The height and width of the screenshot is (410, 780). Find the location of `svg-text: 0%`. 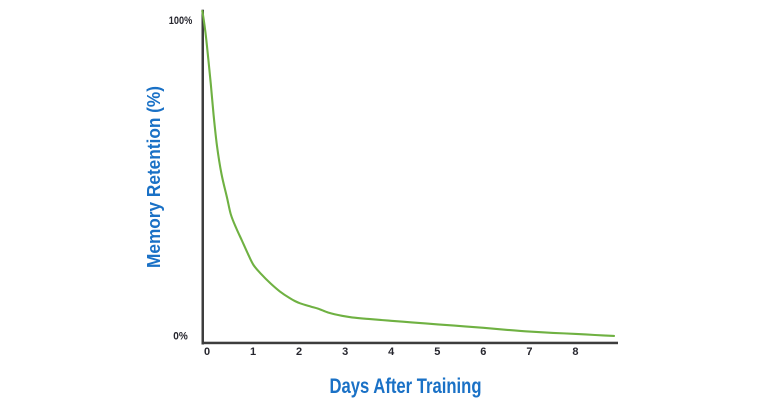

svg-text: 0% is located at coordinates (180, 337).